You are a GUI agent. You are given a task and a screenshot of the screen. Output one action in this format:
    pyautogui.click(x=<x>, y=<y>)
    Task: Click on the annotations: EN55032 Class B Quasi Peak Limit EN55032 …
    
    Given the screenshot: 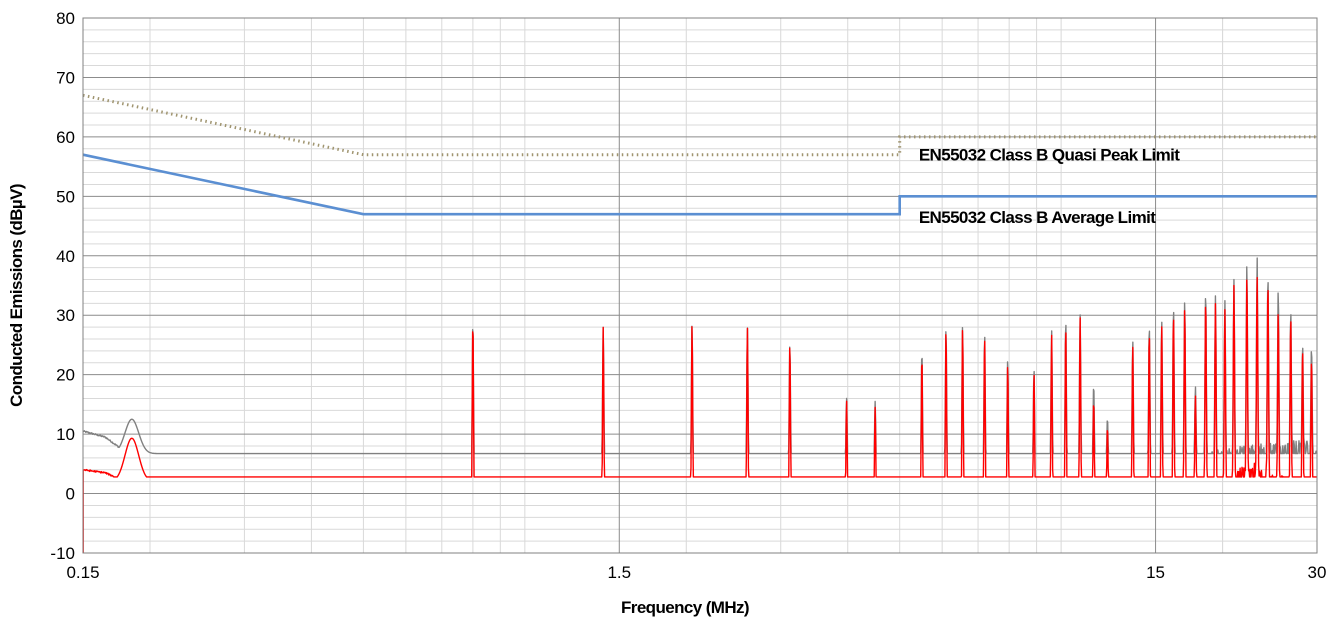 What is the action you would take?
    pyautogui.click(x=1050, y=186)
    